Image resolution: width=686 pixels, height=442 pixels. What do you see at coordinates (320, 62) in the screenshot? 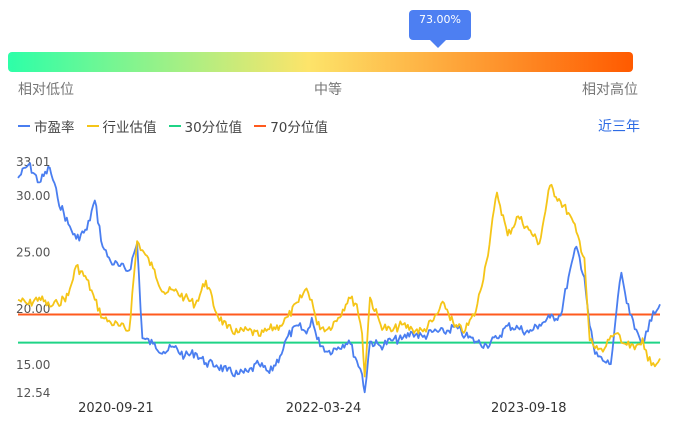
I see `percentile-gradient-bar` at bounding box center [320, 62].